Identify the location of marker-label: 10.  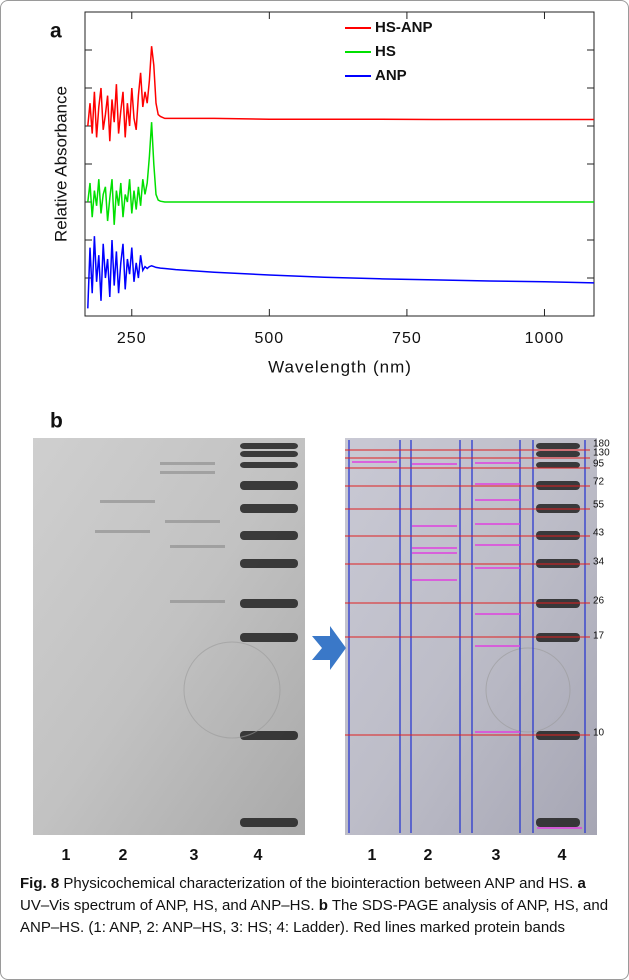
(599, 733).